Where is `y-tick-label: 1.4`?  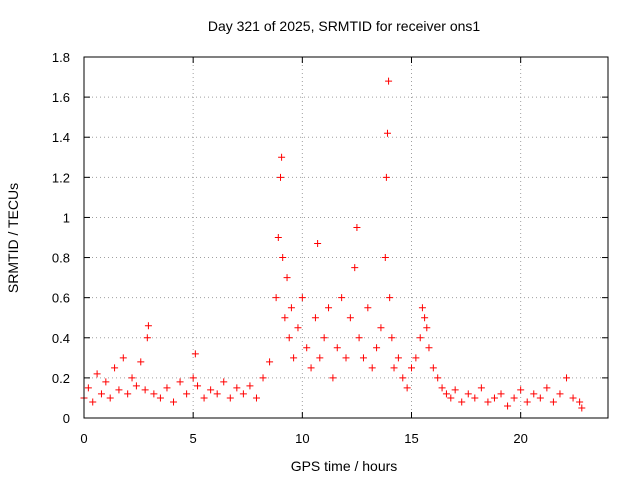 y-tick-label: 1.4 is located at coordinates (61, 137).